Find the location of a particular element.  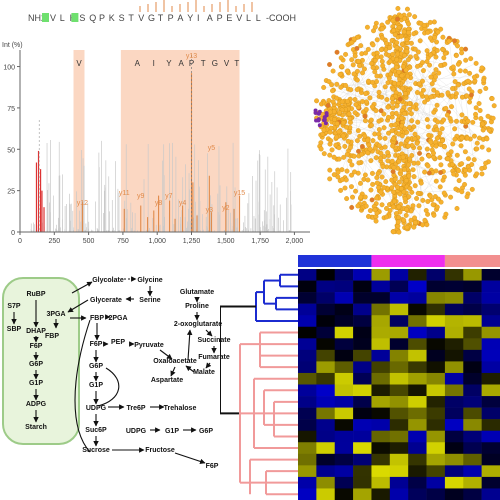

residue-label: G is located at coordinates (151, 18).